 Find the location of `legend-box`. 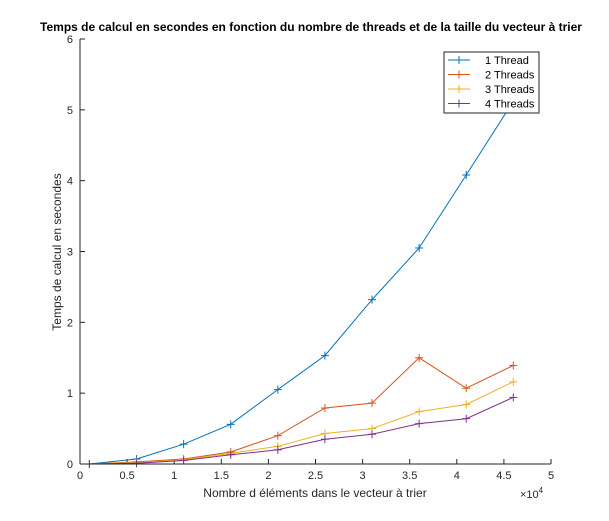

legend-box is located at coordinates (491, 82).